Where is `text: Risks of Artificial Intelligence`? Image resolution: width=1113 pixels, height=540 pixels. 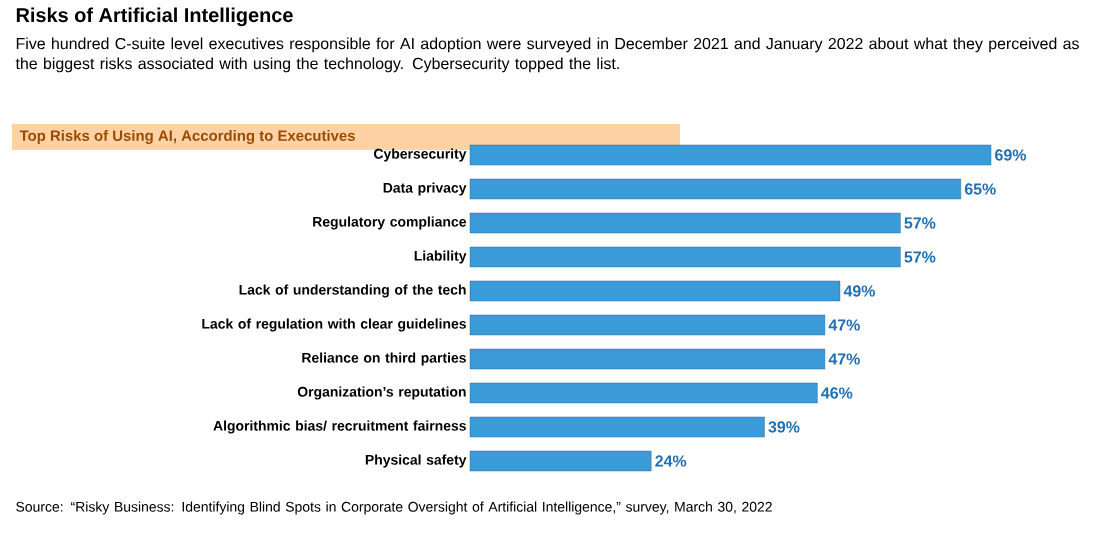 text: Risks of Artificial Intelligence is located at coordinates (154, 17).